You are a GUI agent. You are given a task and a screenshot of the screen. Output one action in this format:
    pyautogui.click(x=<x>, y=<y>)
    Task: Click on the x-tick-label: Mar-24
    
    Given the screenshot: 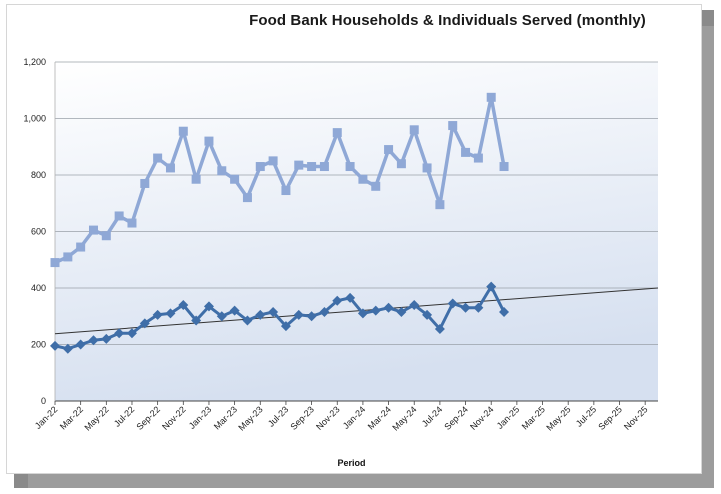 What is the action you would take?
    pyautogui.click(x=379, y=417)
    